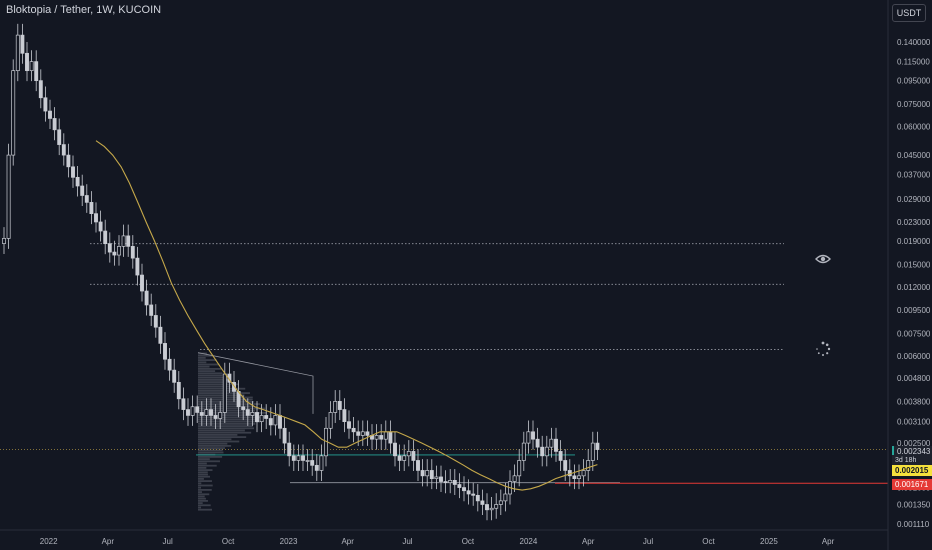  Describe the element at coordinates (914, 81) in the screenshot. I see `price-tick-label: 0.095000` at that location.